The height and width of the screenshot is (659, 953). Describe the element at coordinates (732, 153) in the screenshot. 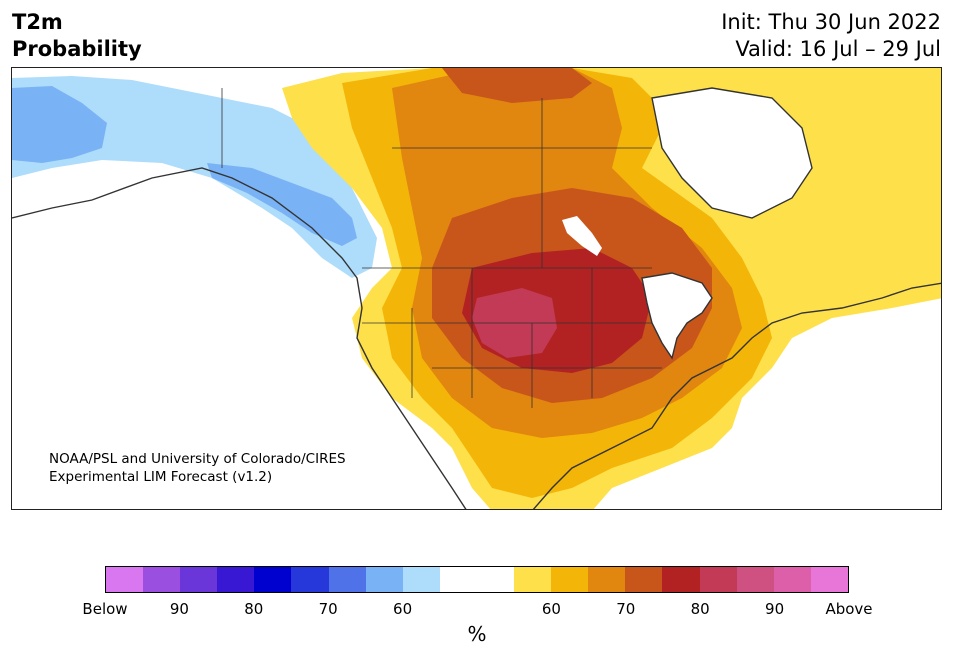

I see `hudson-bay-area` at that location.